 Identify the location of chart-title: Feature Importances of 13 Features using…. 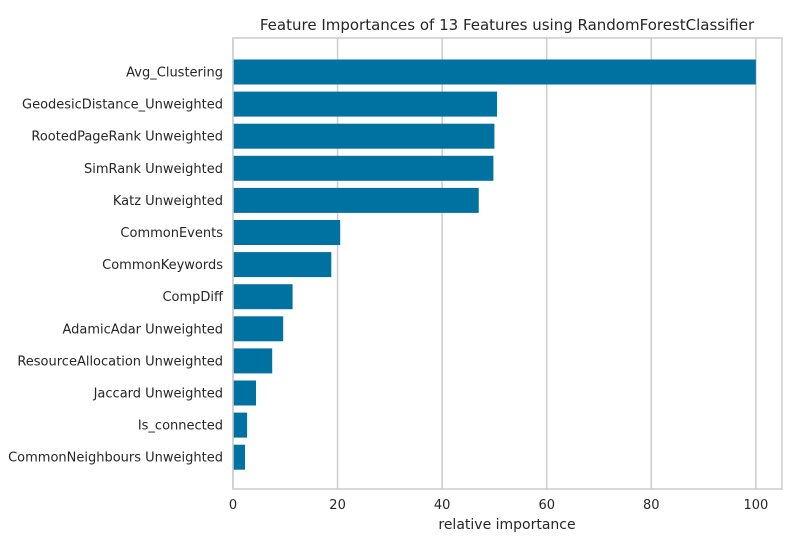
(507, 25).